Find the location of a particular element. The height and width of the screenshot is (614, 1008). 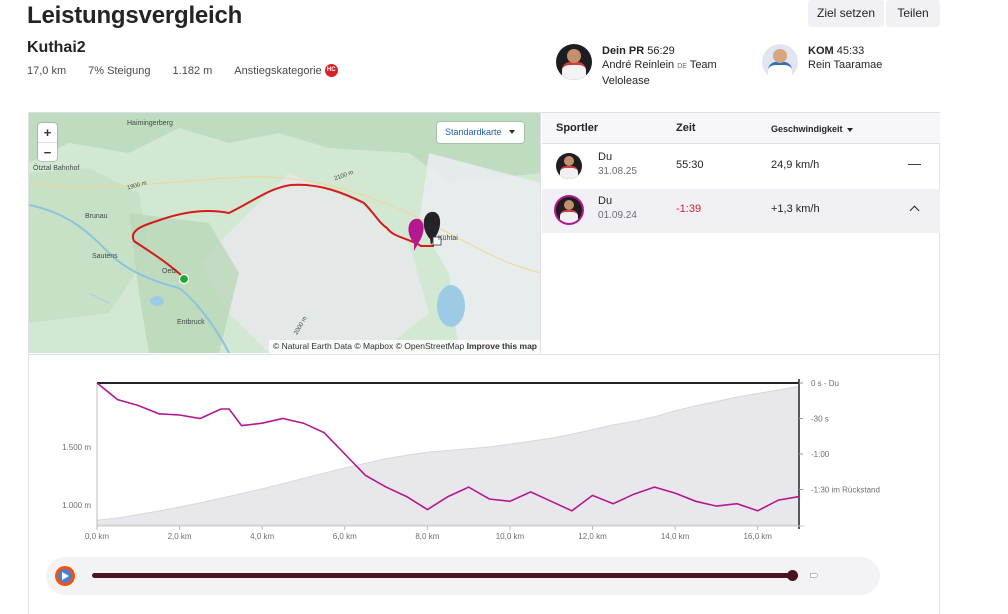

elevation-tick-label: 1.000 m is located at coordinates (76, 505).